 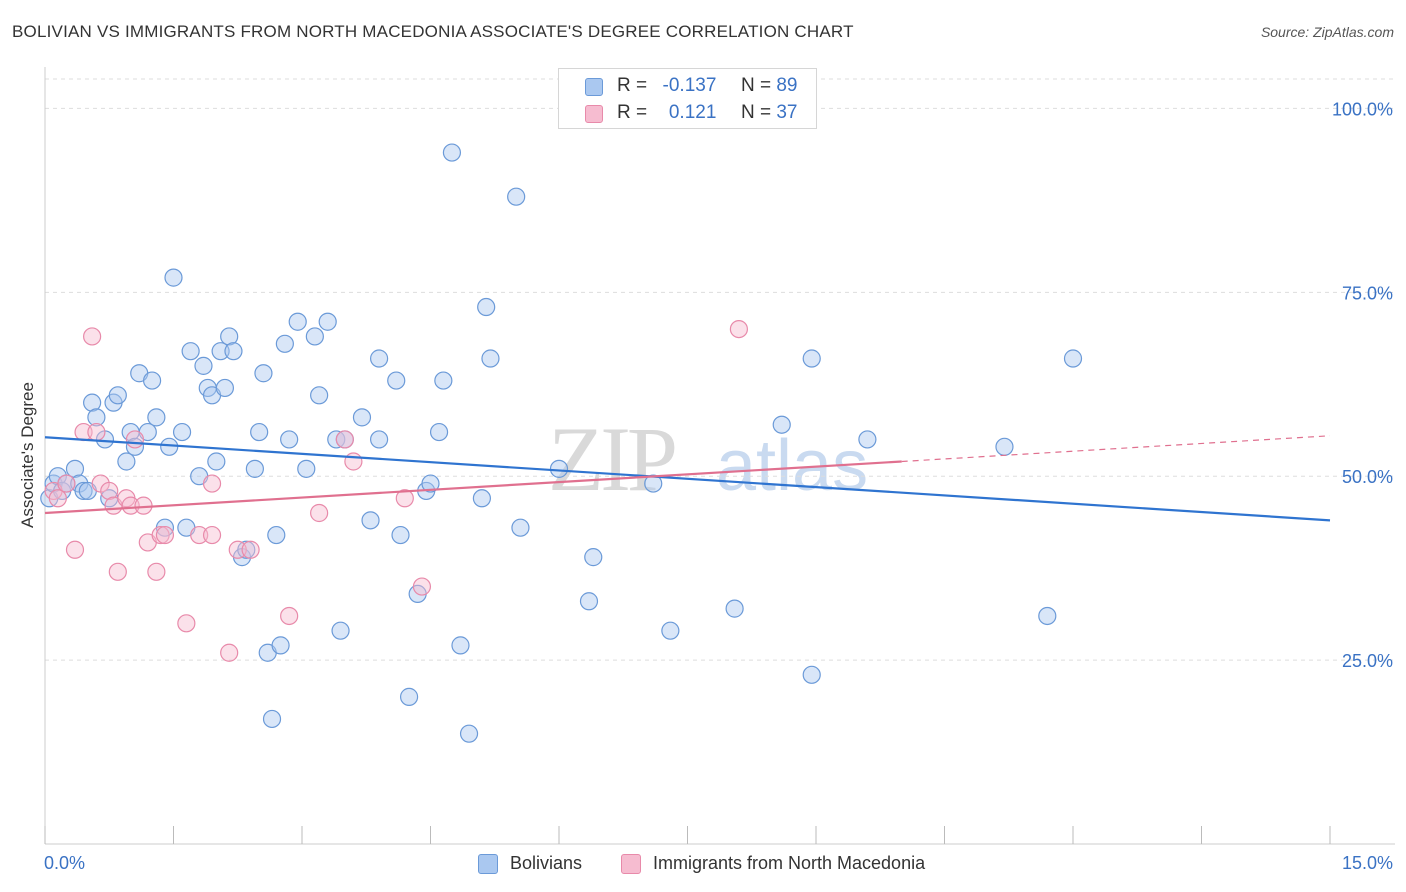 I want to click on correlation-legend: R = -0.137 N = 89 R = 0.121 N = 37, so click(x=687, y=98).